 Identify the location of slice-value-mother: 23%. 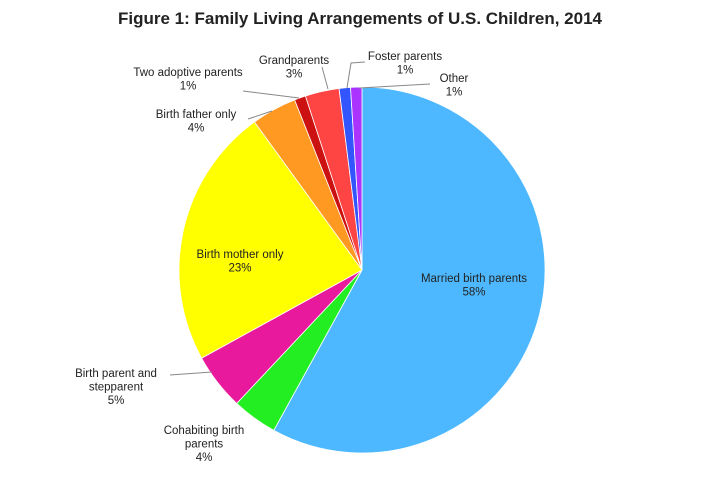
(239, 269).